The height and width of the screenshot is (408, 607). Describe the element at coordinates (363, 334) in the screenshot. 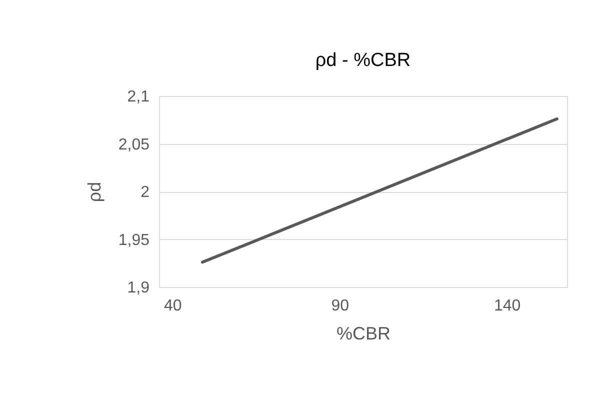

I see `x-axis-title: %CBR` at that location.